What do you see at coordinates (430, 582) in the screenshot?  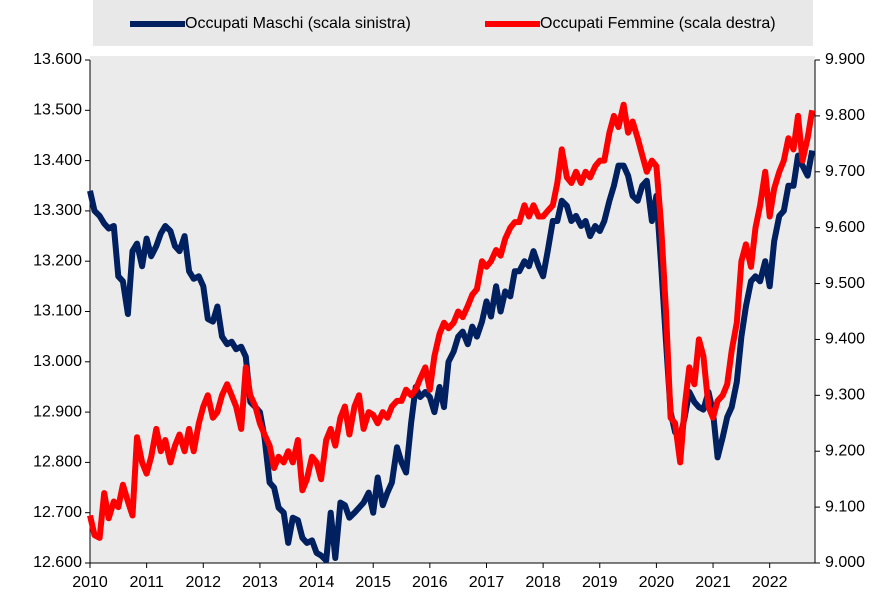 I see `x-tick-label: 2016` at bounding box center [430, 582].